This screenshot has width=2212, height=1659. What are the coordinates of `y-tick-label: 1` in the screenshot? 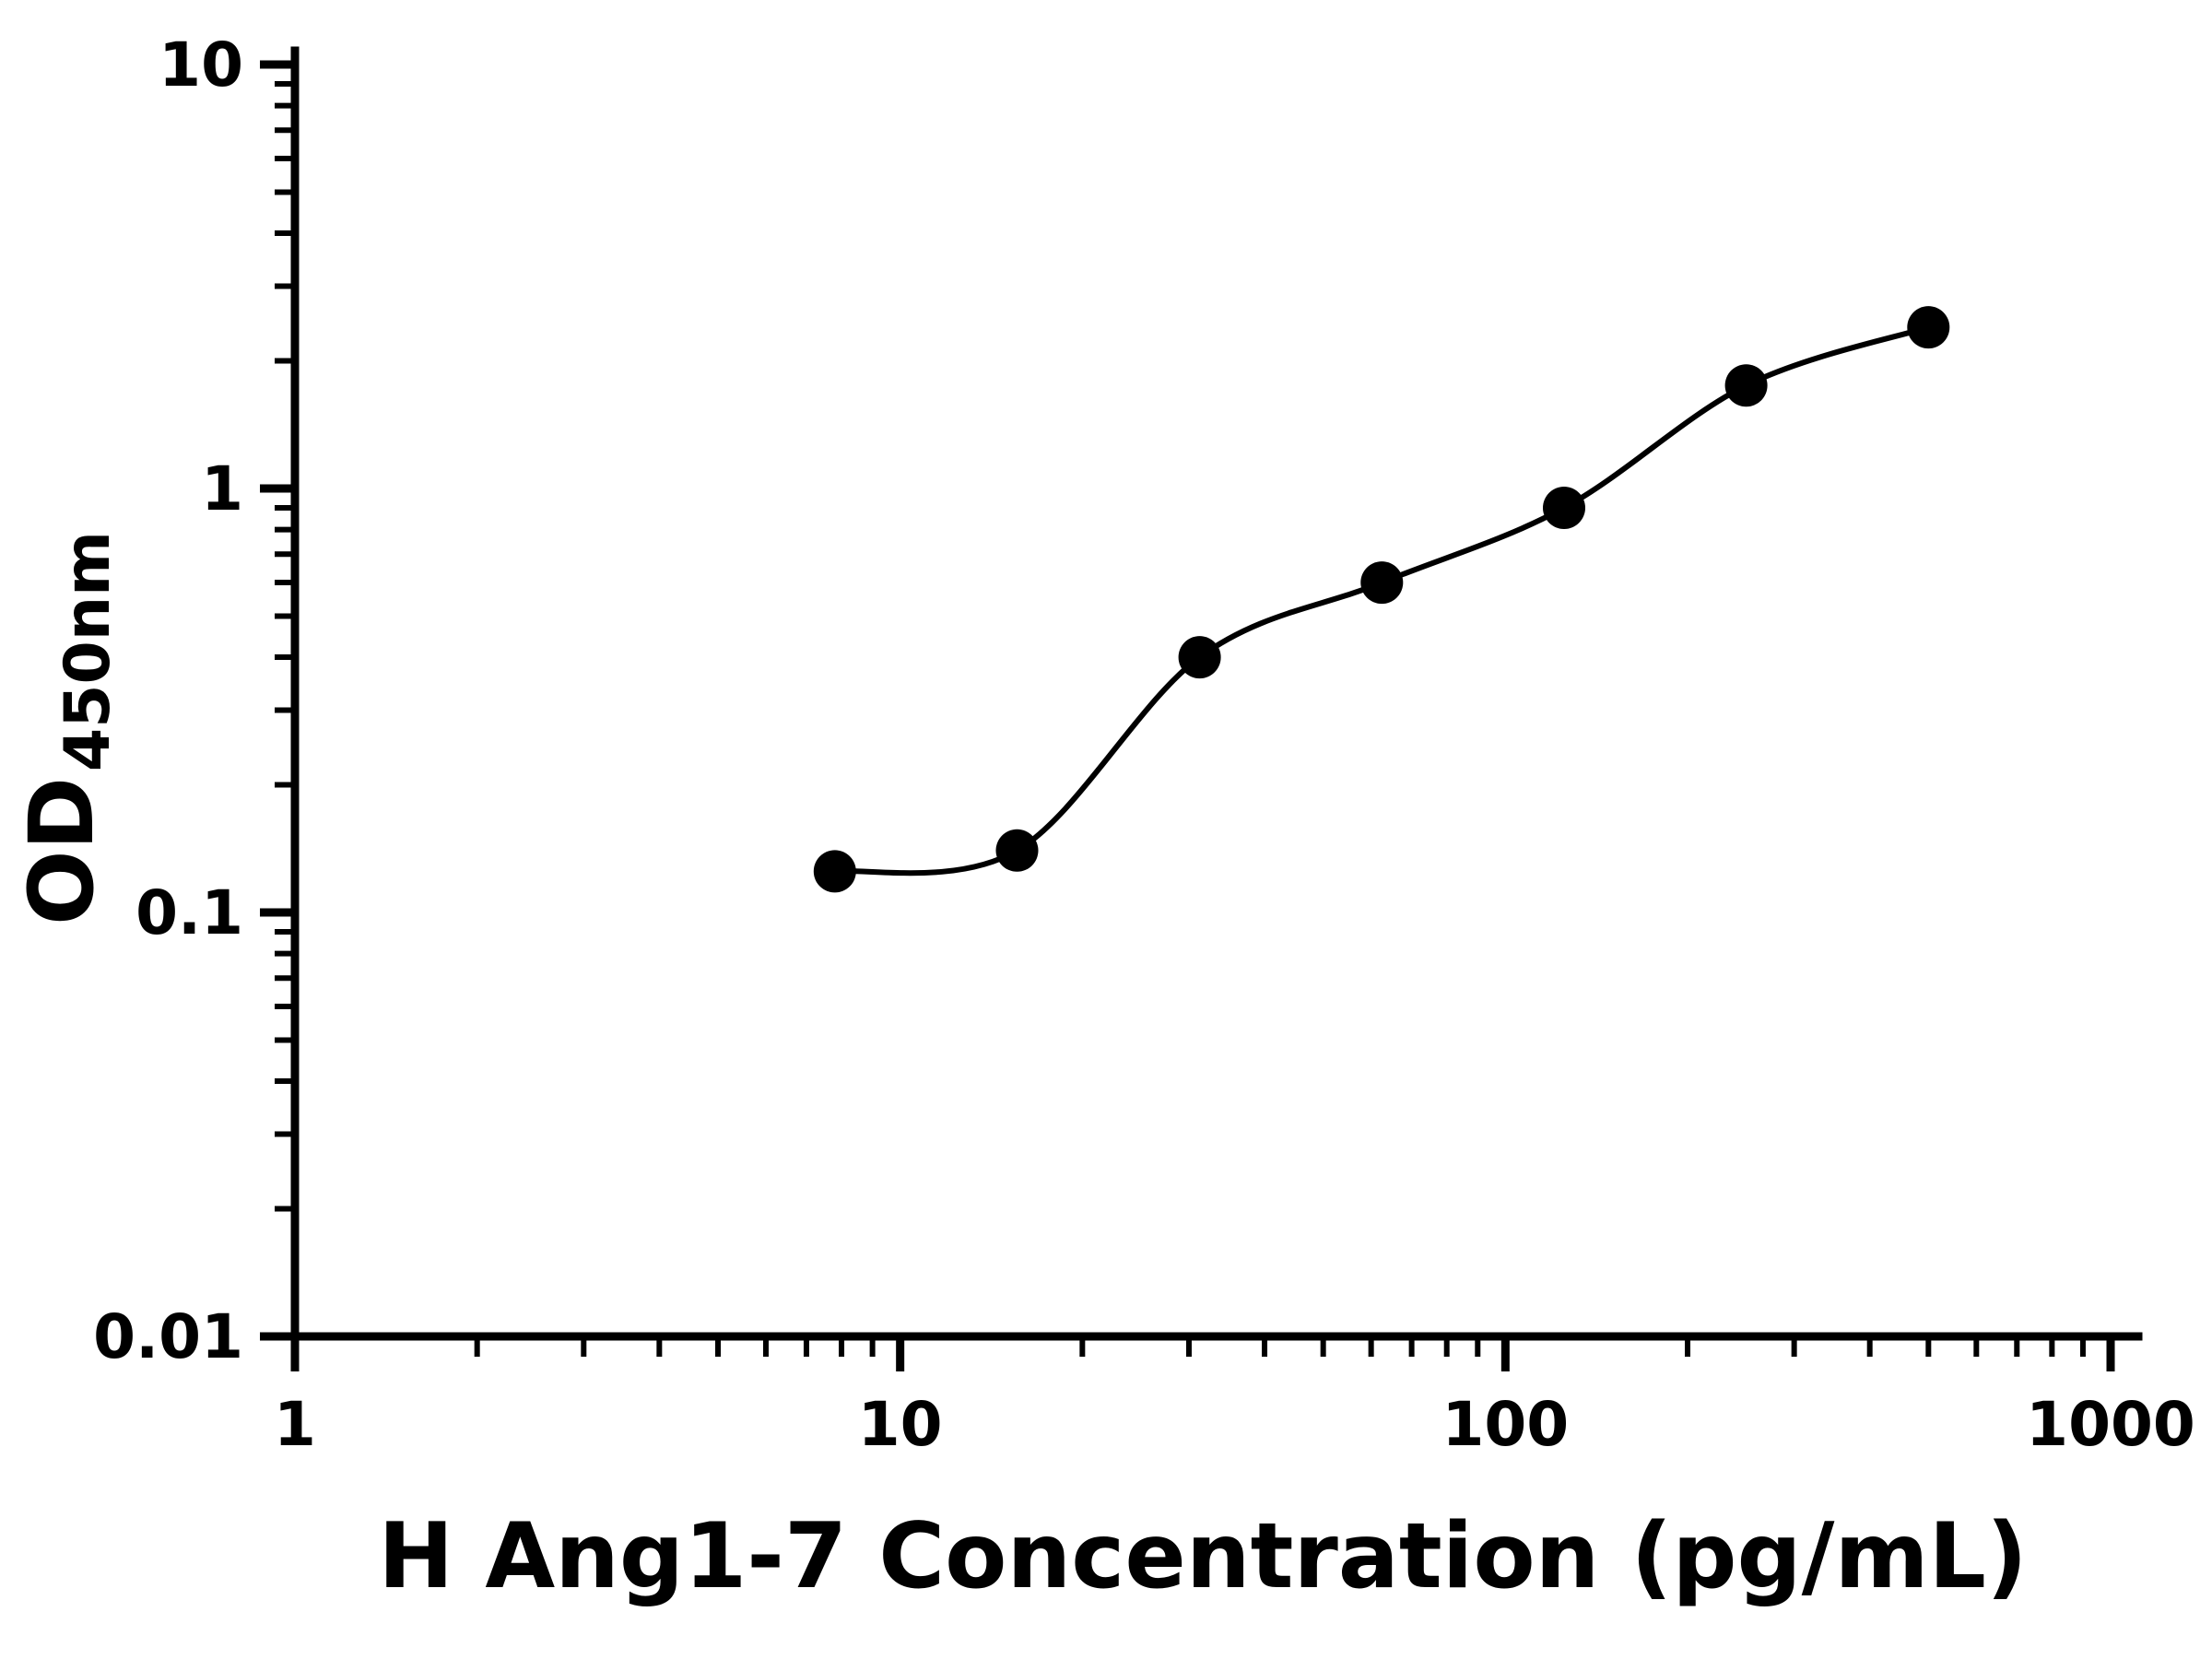 It's located at (222, 488).